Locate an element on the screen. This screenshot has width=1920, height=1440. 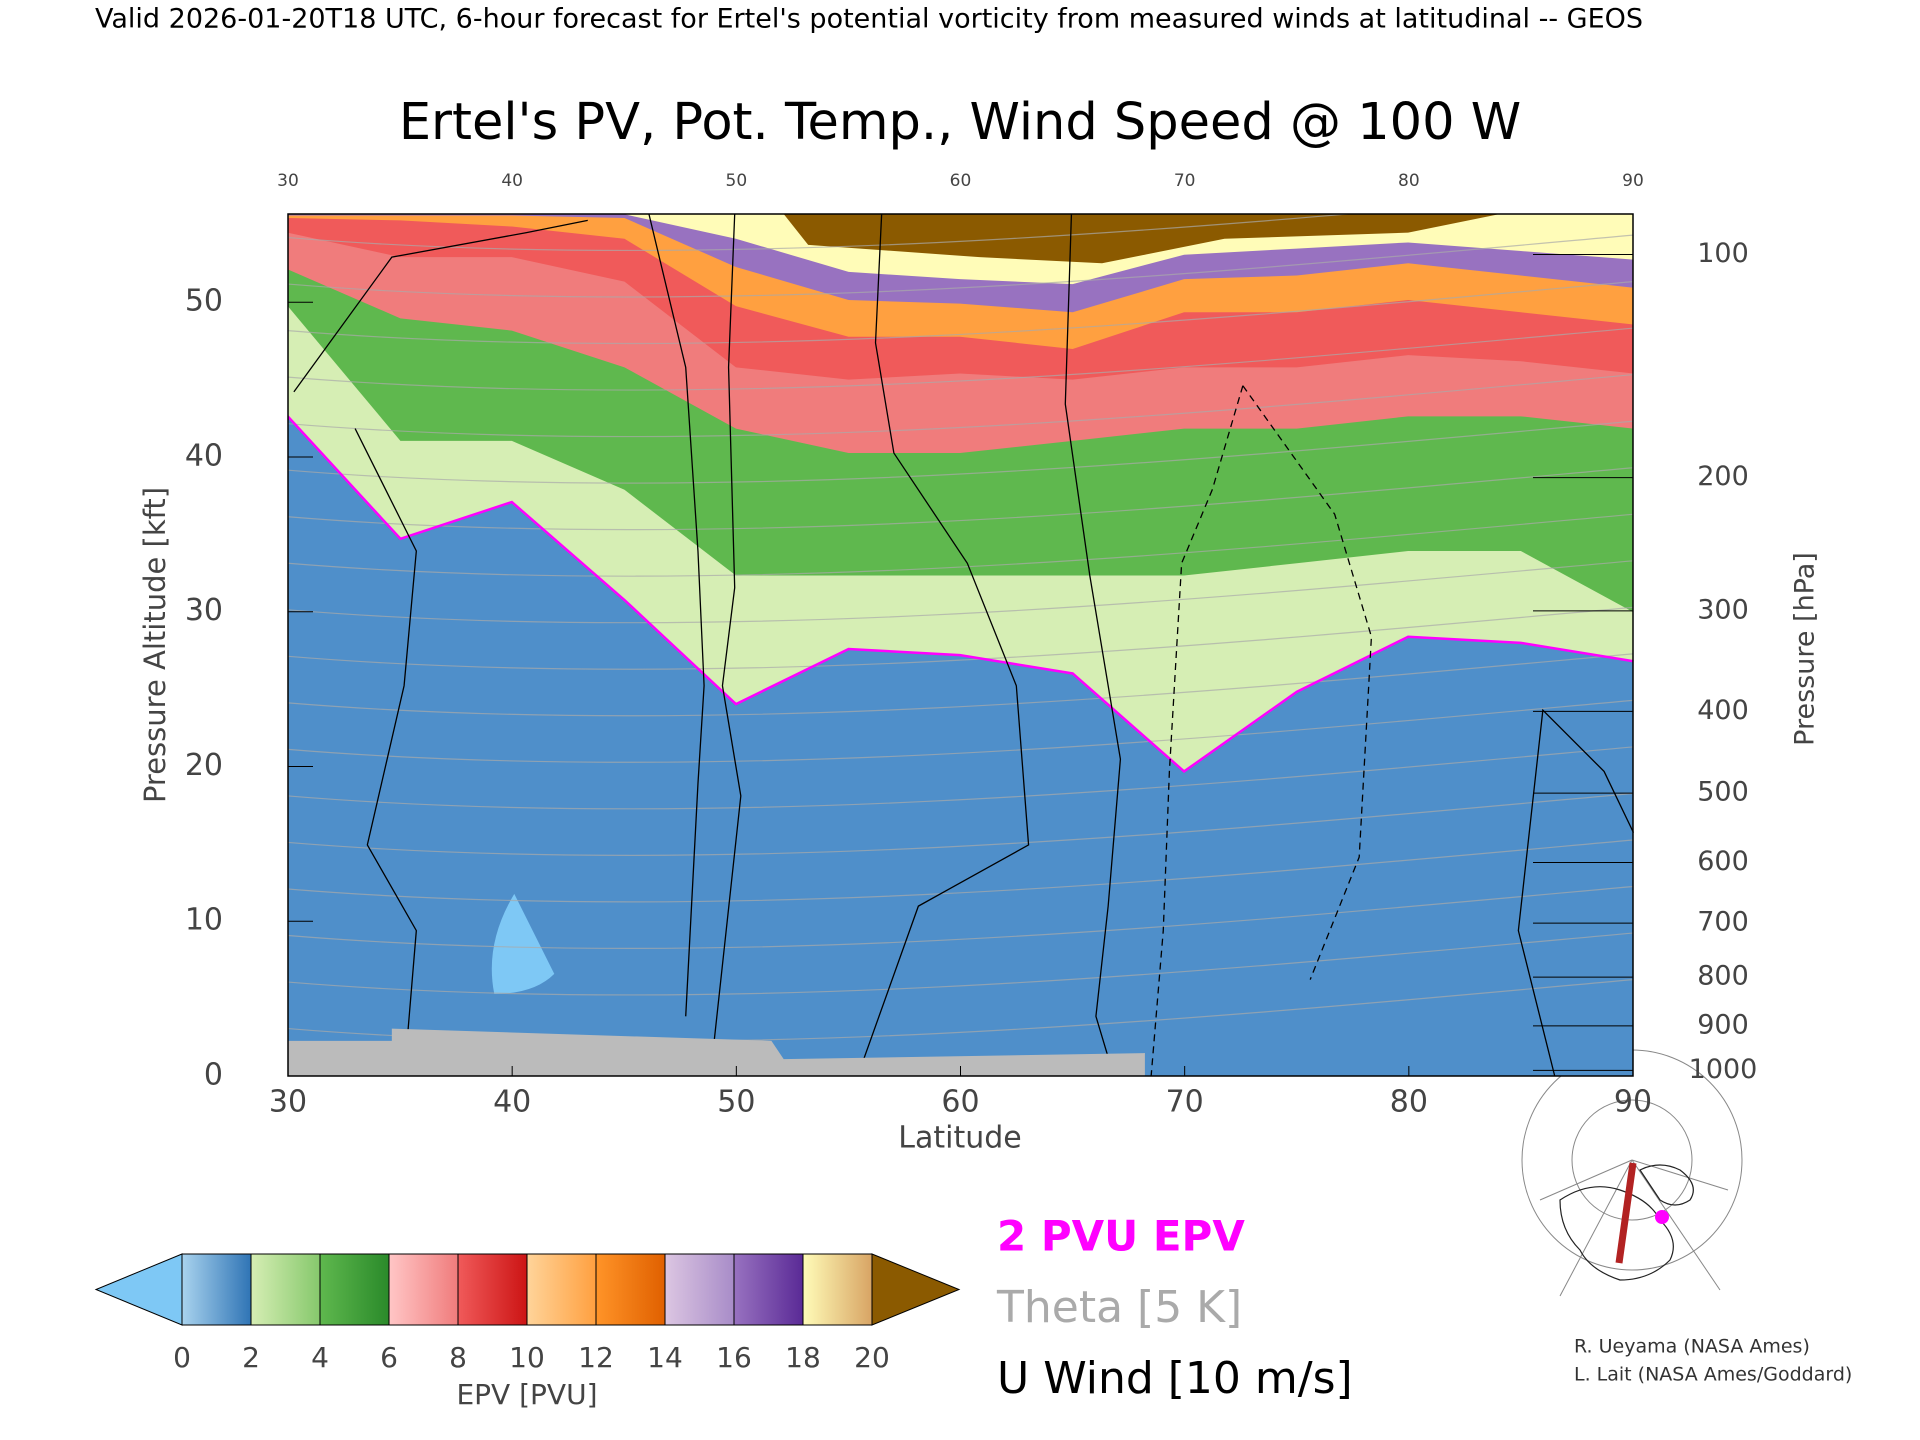
legend-wind: U Wind [10 m/s] is located at coordinates (1175, 1378).